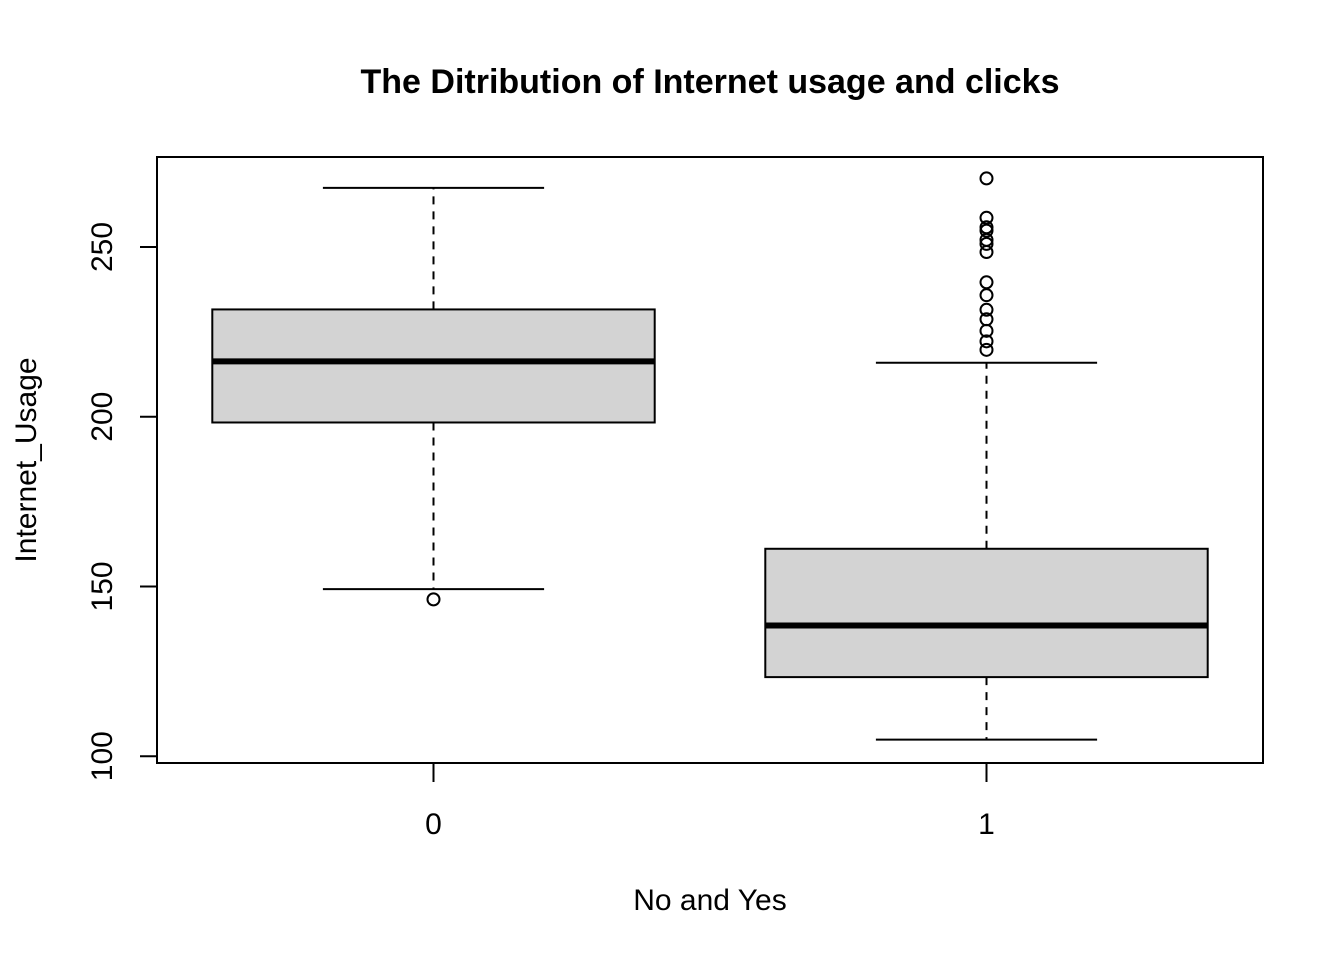 The width and height of the screenshot is (1344, 960). I want to click on x-axis-label: No and Yes, so click(709, 900).